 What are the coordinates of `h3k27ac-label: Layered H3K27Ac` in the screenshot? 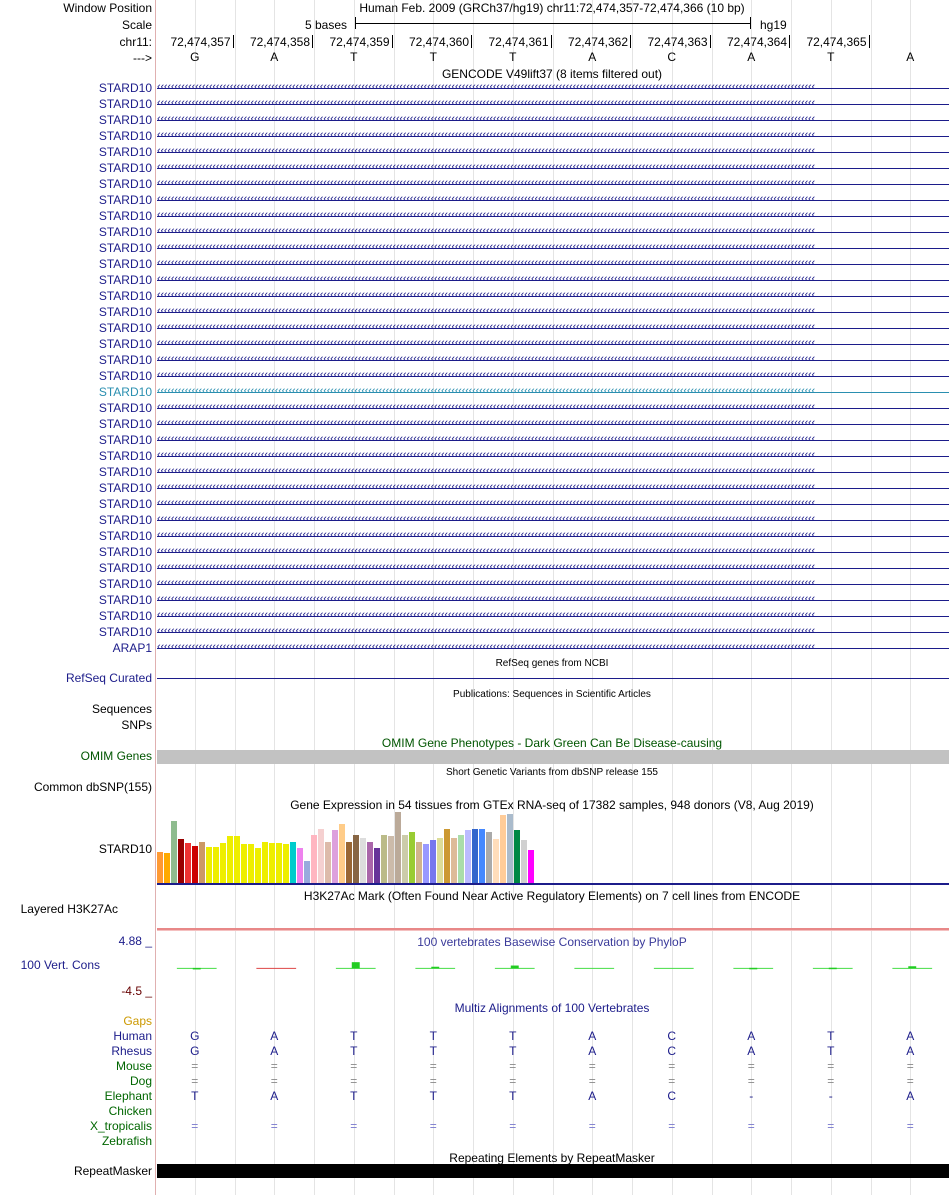 It's located at (69, 909).